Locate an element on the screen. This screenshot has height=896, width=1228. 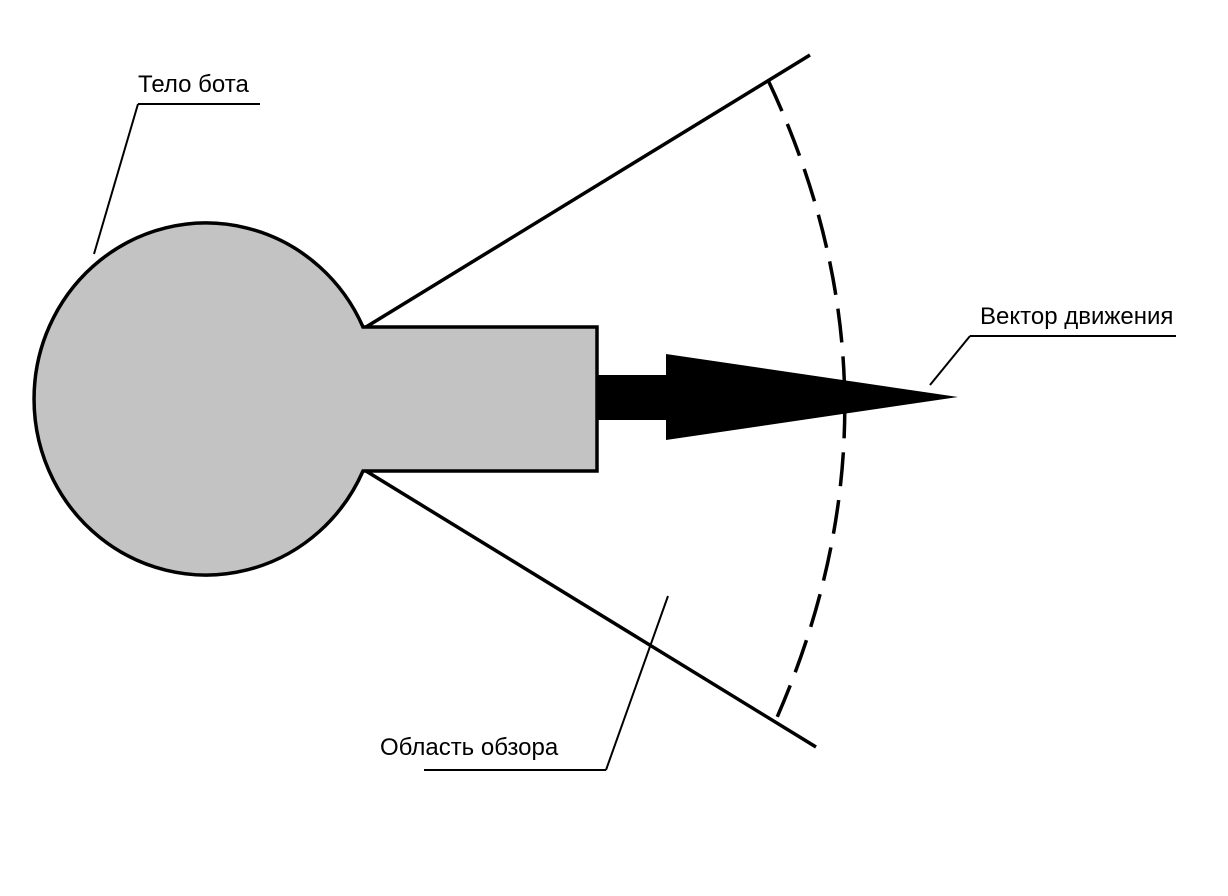
view-area-leader is located at coordinates (546, 683).